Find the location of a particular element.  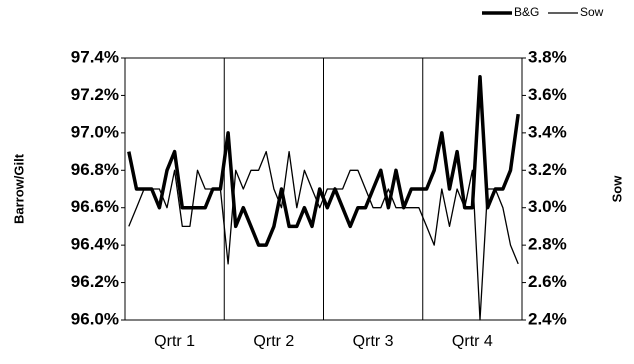

y-tick-label: 96.6% is located at coordinates (95, 206).